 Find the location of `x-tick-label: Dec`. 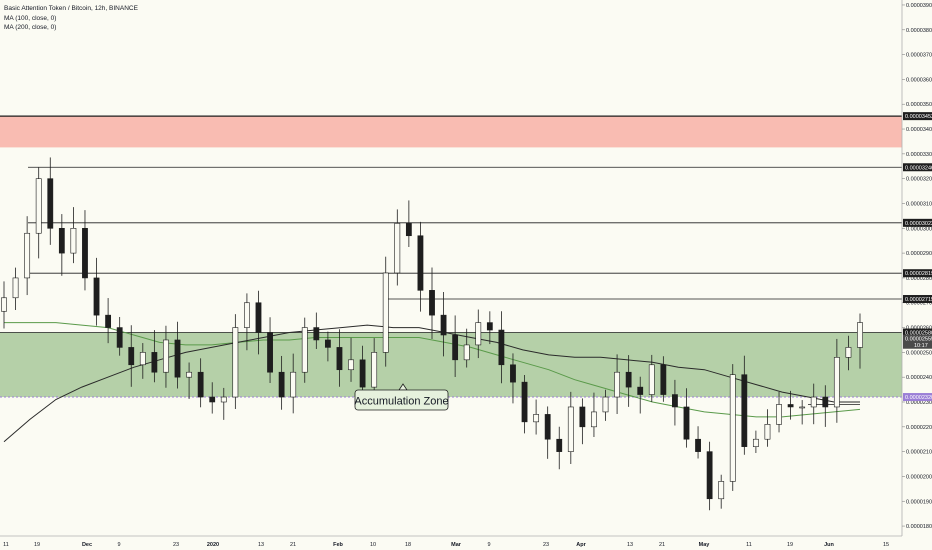

x-tick-label: Dec is located at coordinates (87, 545).